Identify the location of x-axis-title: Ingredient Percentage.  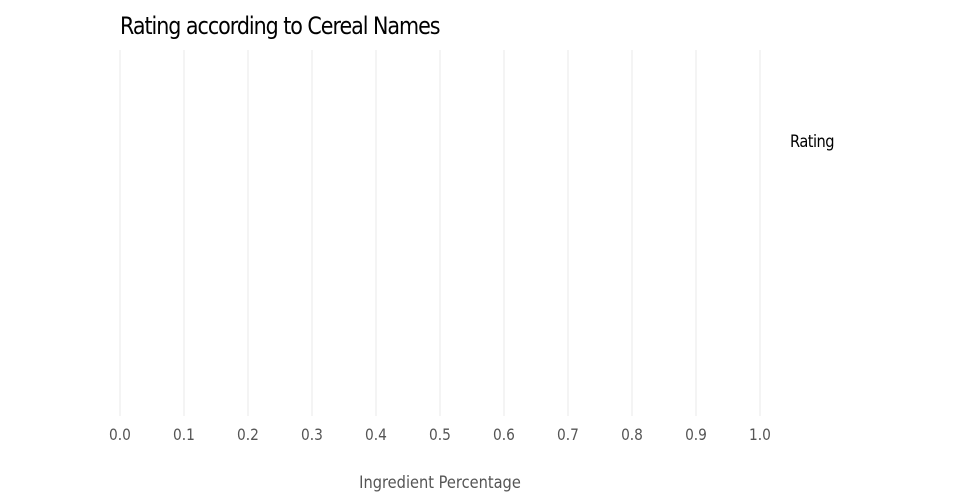
(440, 482).